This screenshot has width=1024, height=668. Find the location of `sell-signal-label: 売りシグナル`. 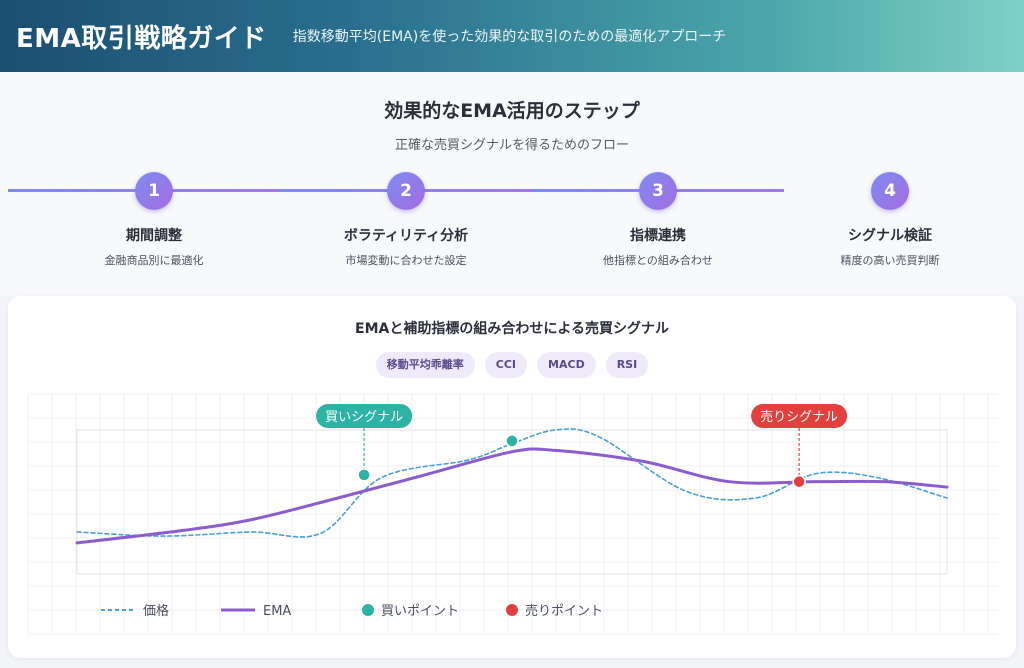

sell-signal-label: 売りシグナル is located at coordinates (799, 417).